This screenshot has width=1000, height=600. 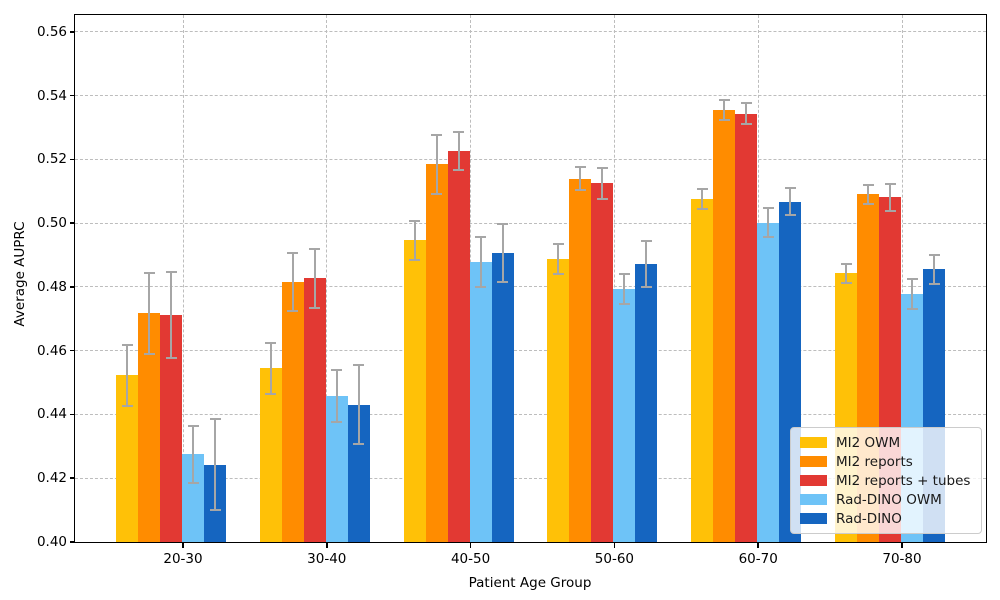 I want to click on x-tick-mark, so click(x=183, y=545).